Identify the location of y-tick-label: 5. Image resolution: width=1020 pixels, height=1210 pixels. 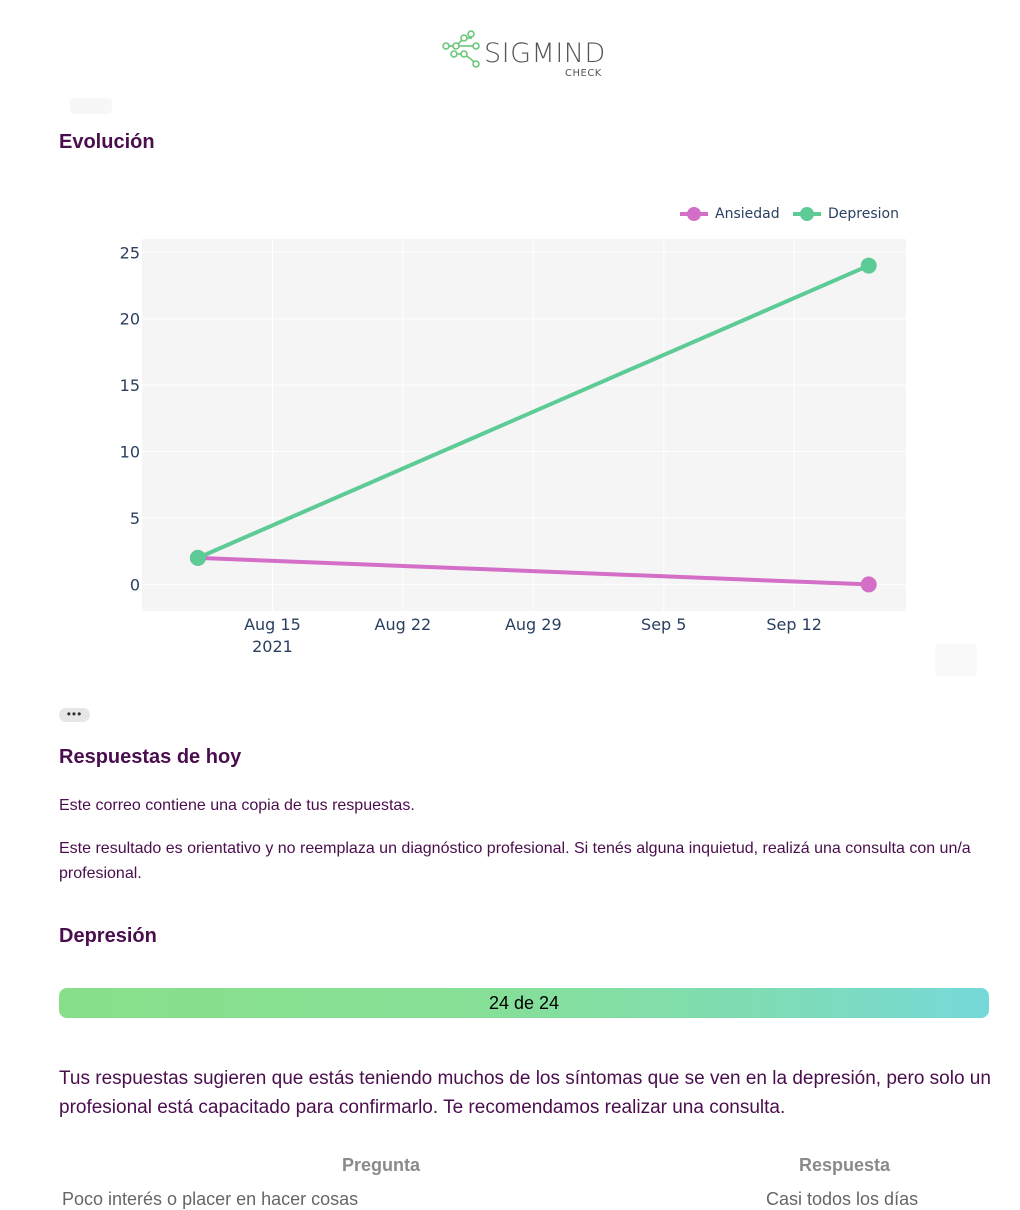
(135, 518).